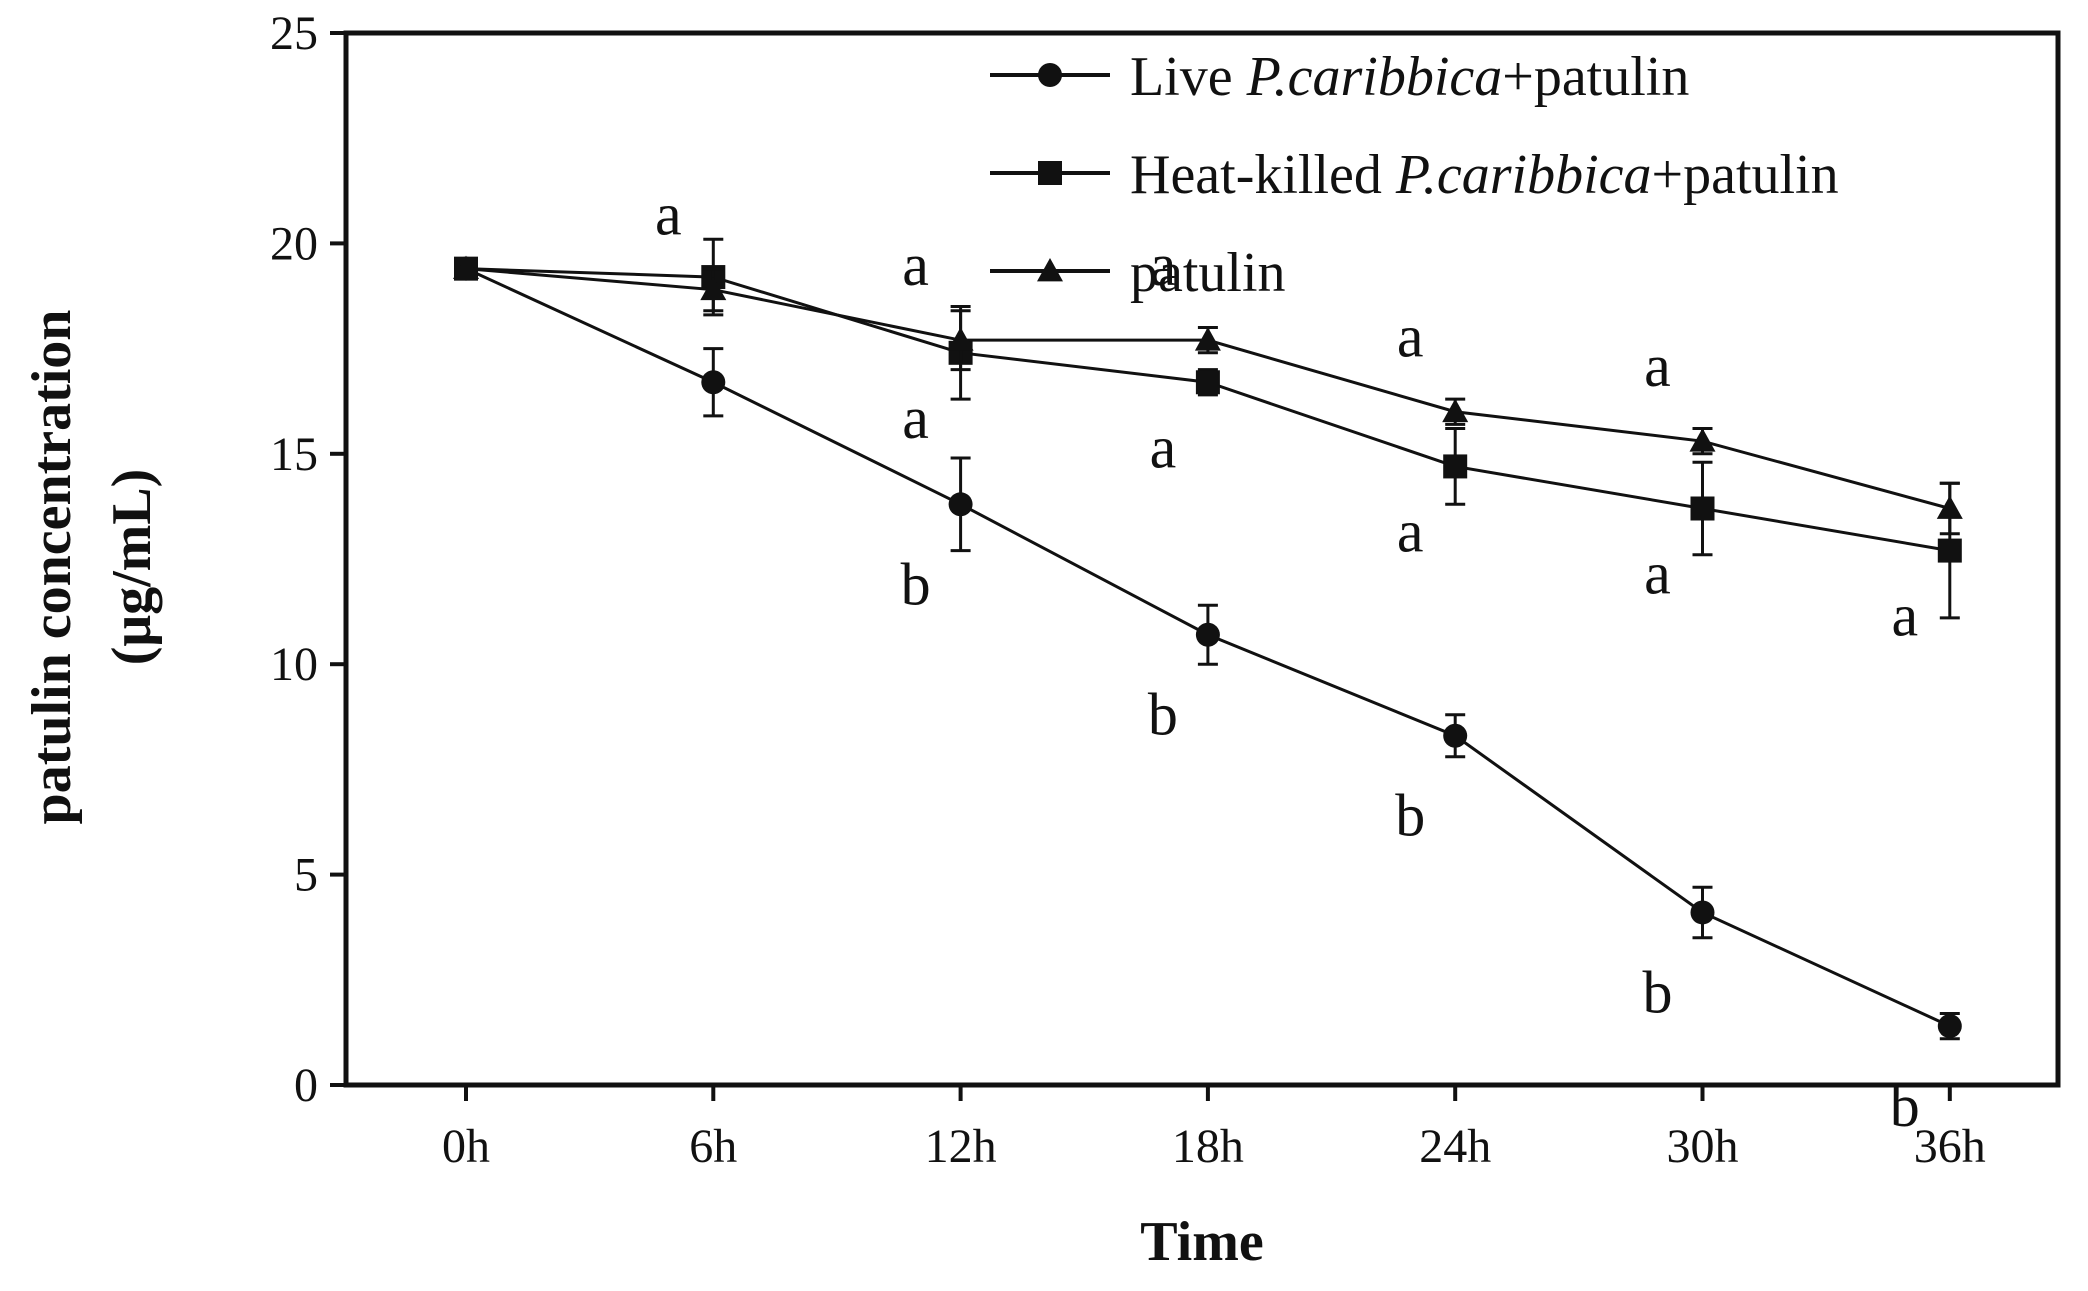 This screenshot has width=2088, height=1291. Describe the element at coordinates (294, 243) in the screenshot. I see `y-tick-label: 20` at that location.